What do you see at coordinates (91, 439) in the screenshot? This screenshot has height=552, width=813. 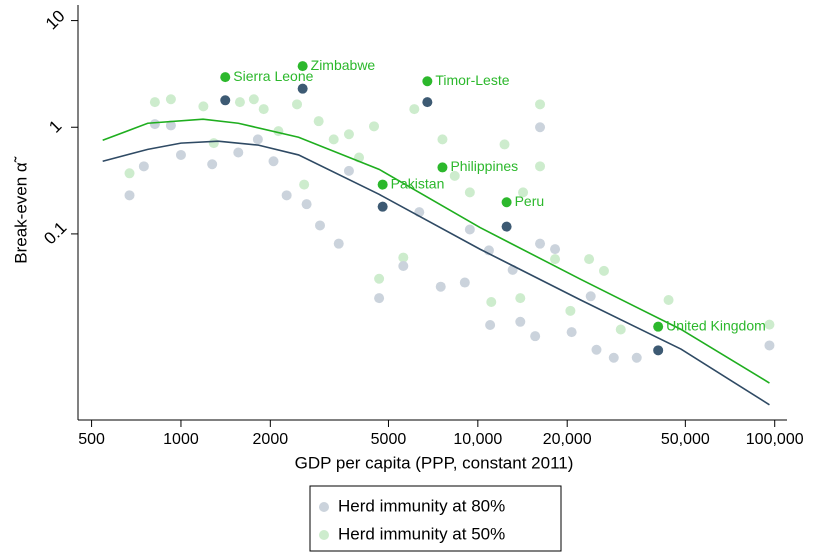 I see `x-tick-label: 500` at bounding box center [91, 439].